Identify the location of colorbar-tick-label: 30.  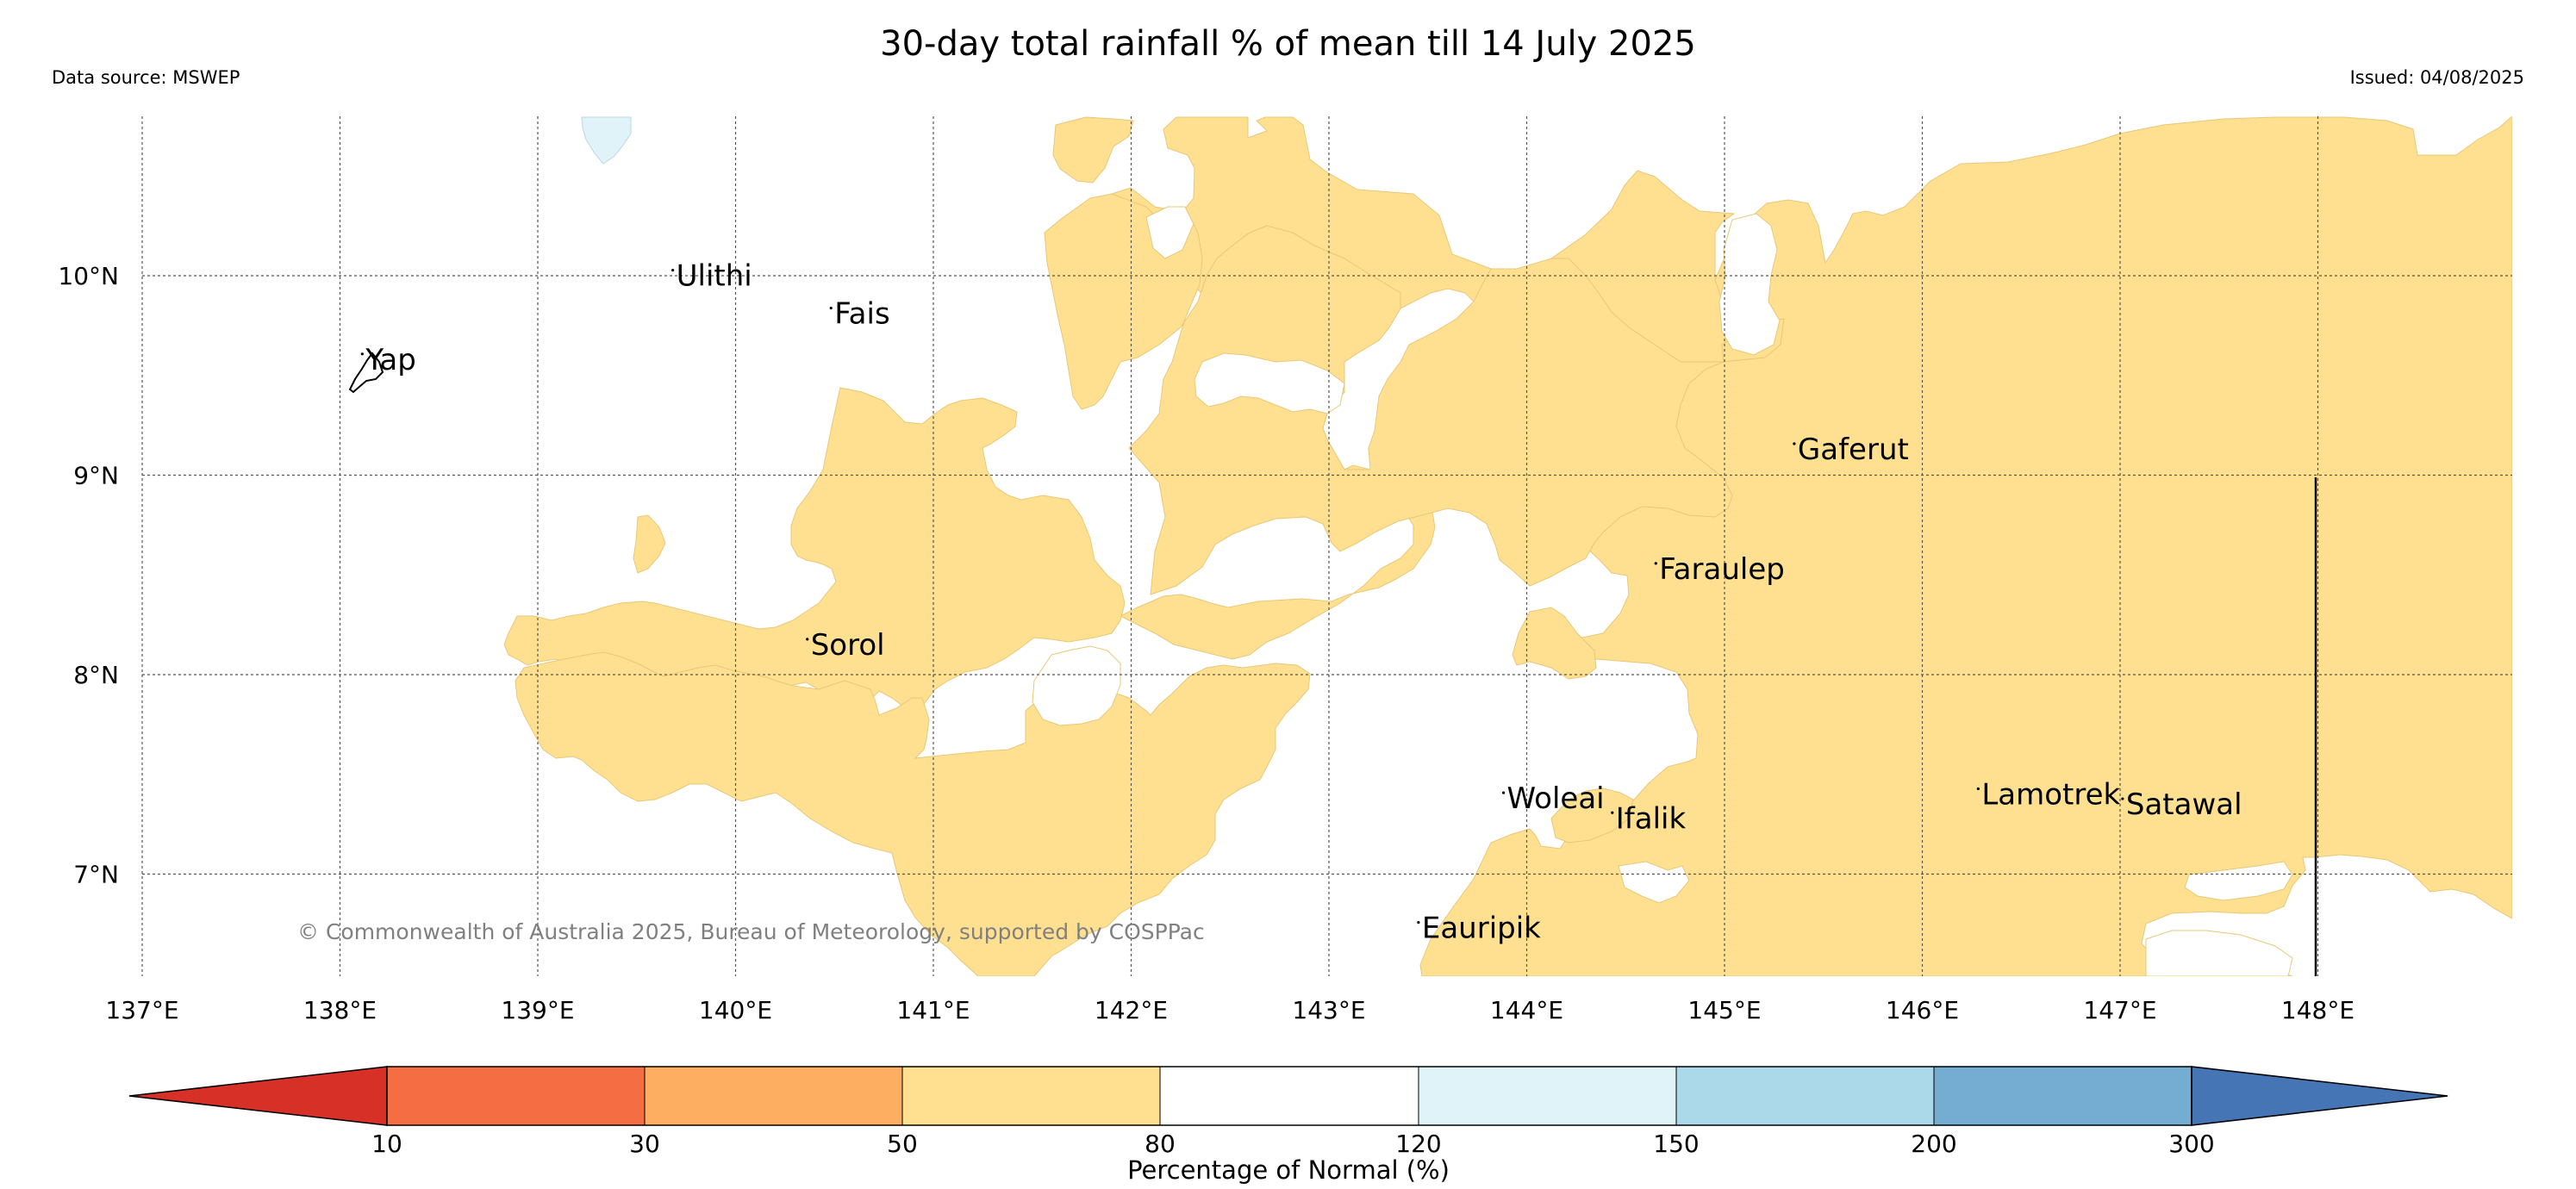
(644, 1144).